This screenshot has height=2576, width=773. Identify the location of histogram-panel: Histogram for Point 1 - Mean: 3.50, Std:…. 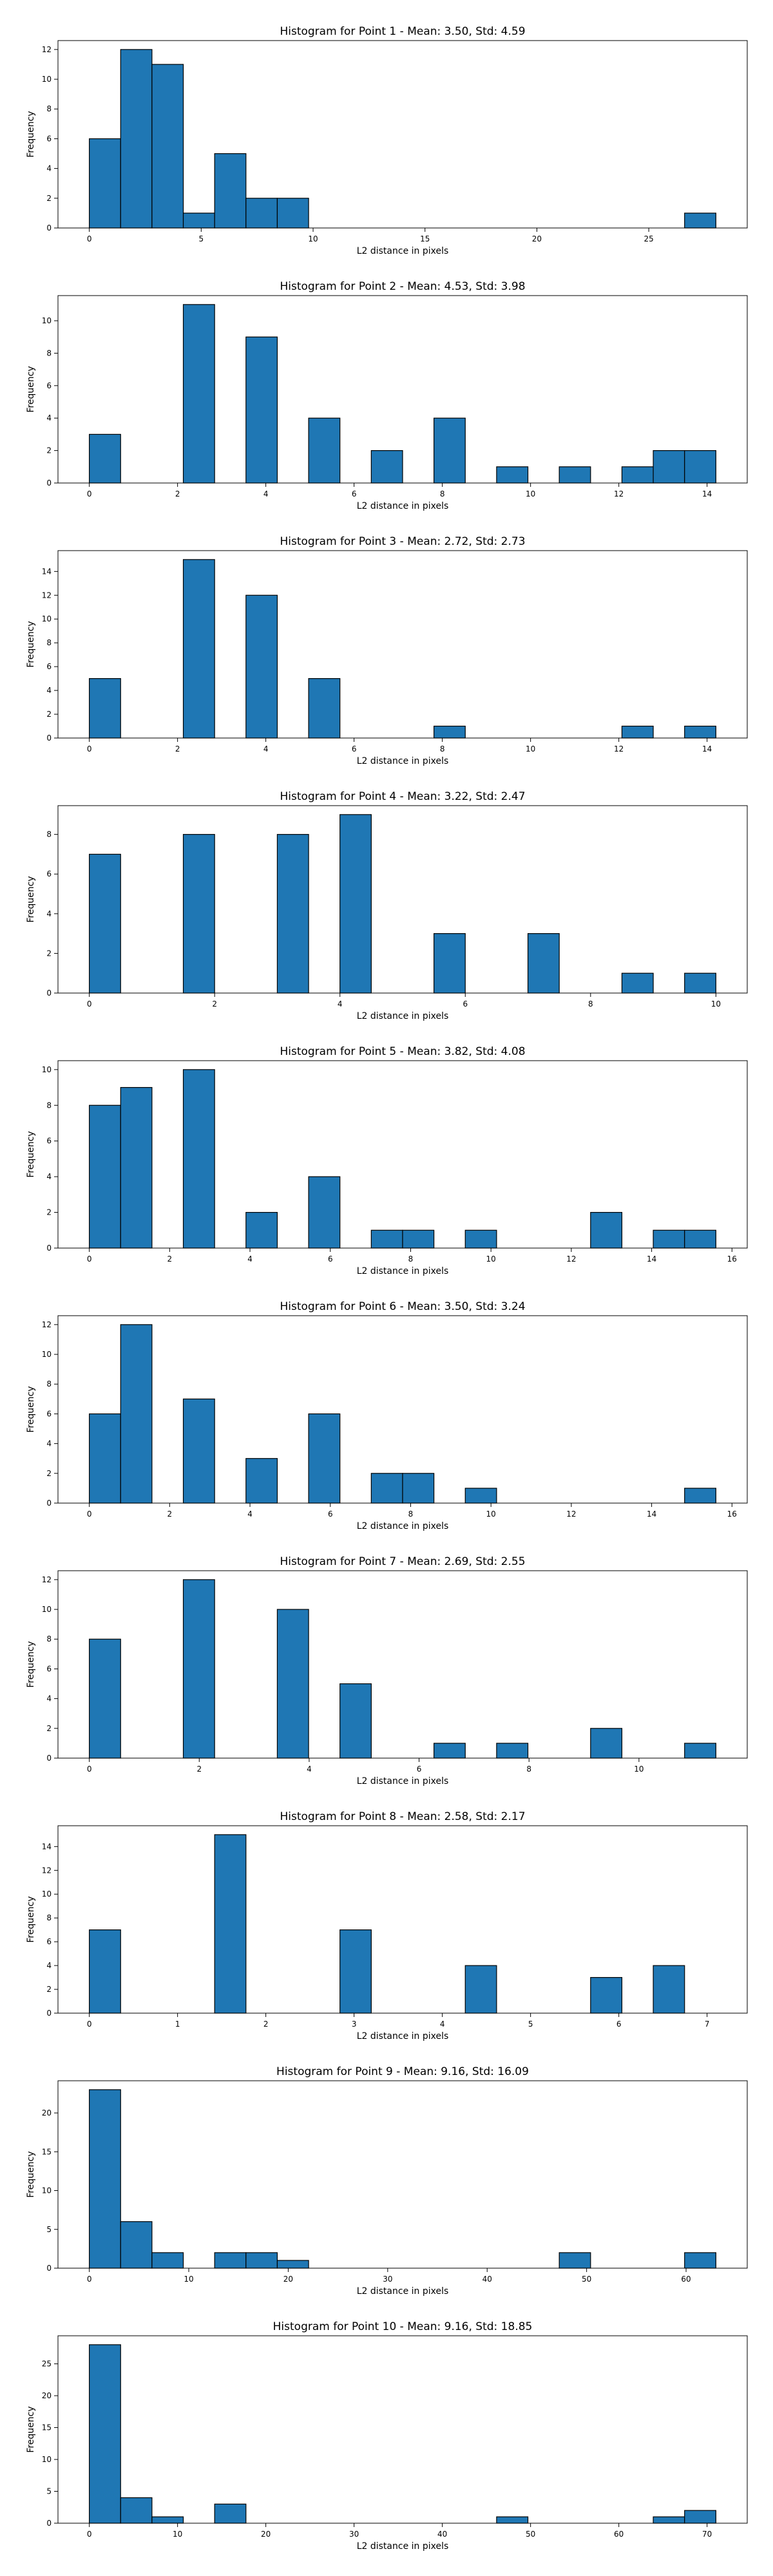
(387, 140).